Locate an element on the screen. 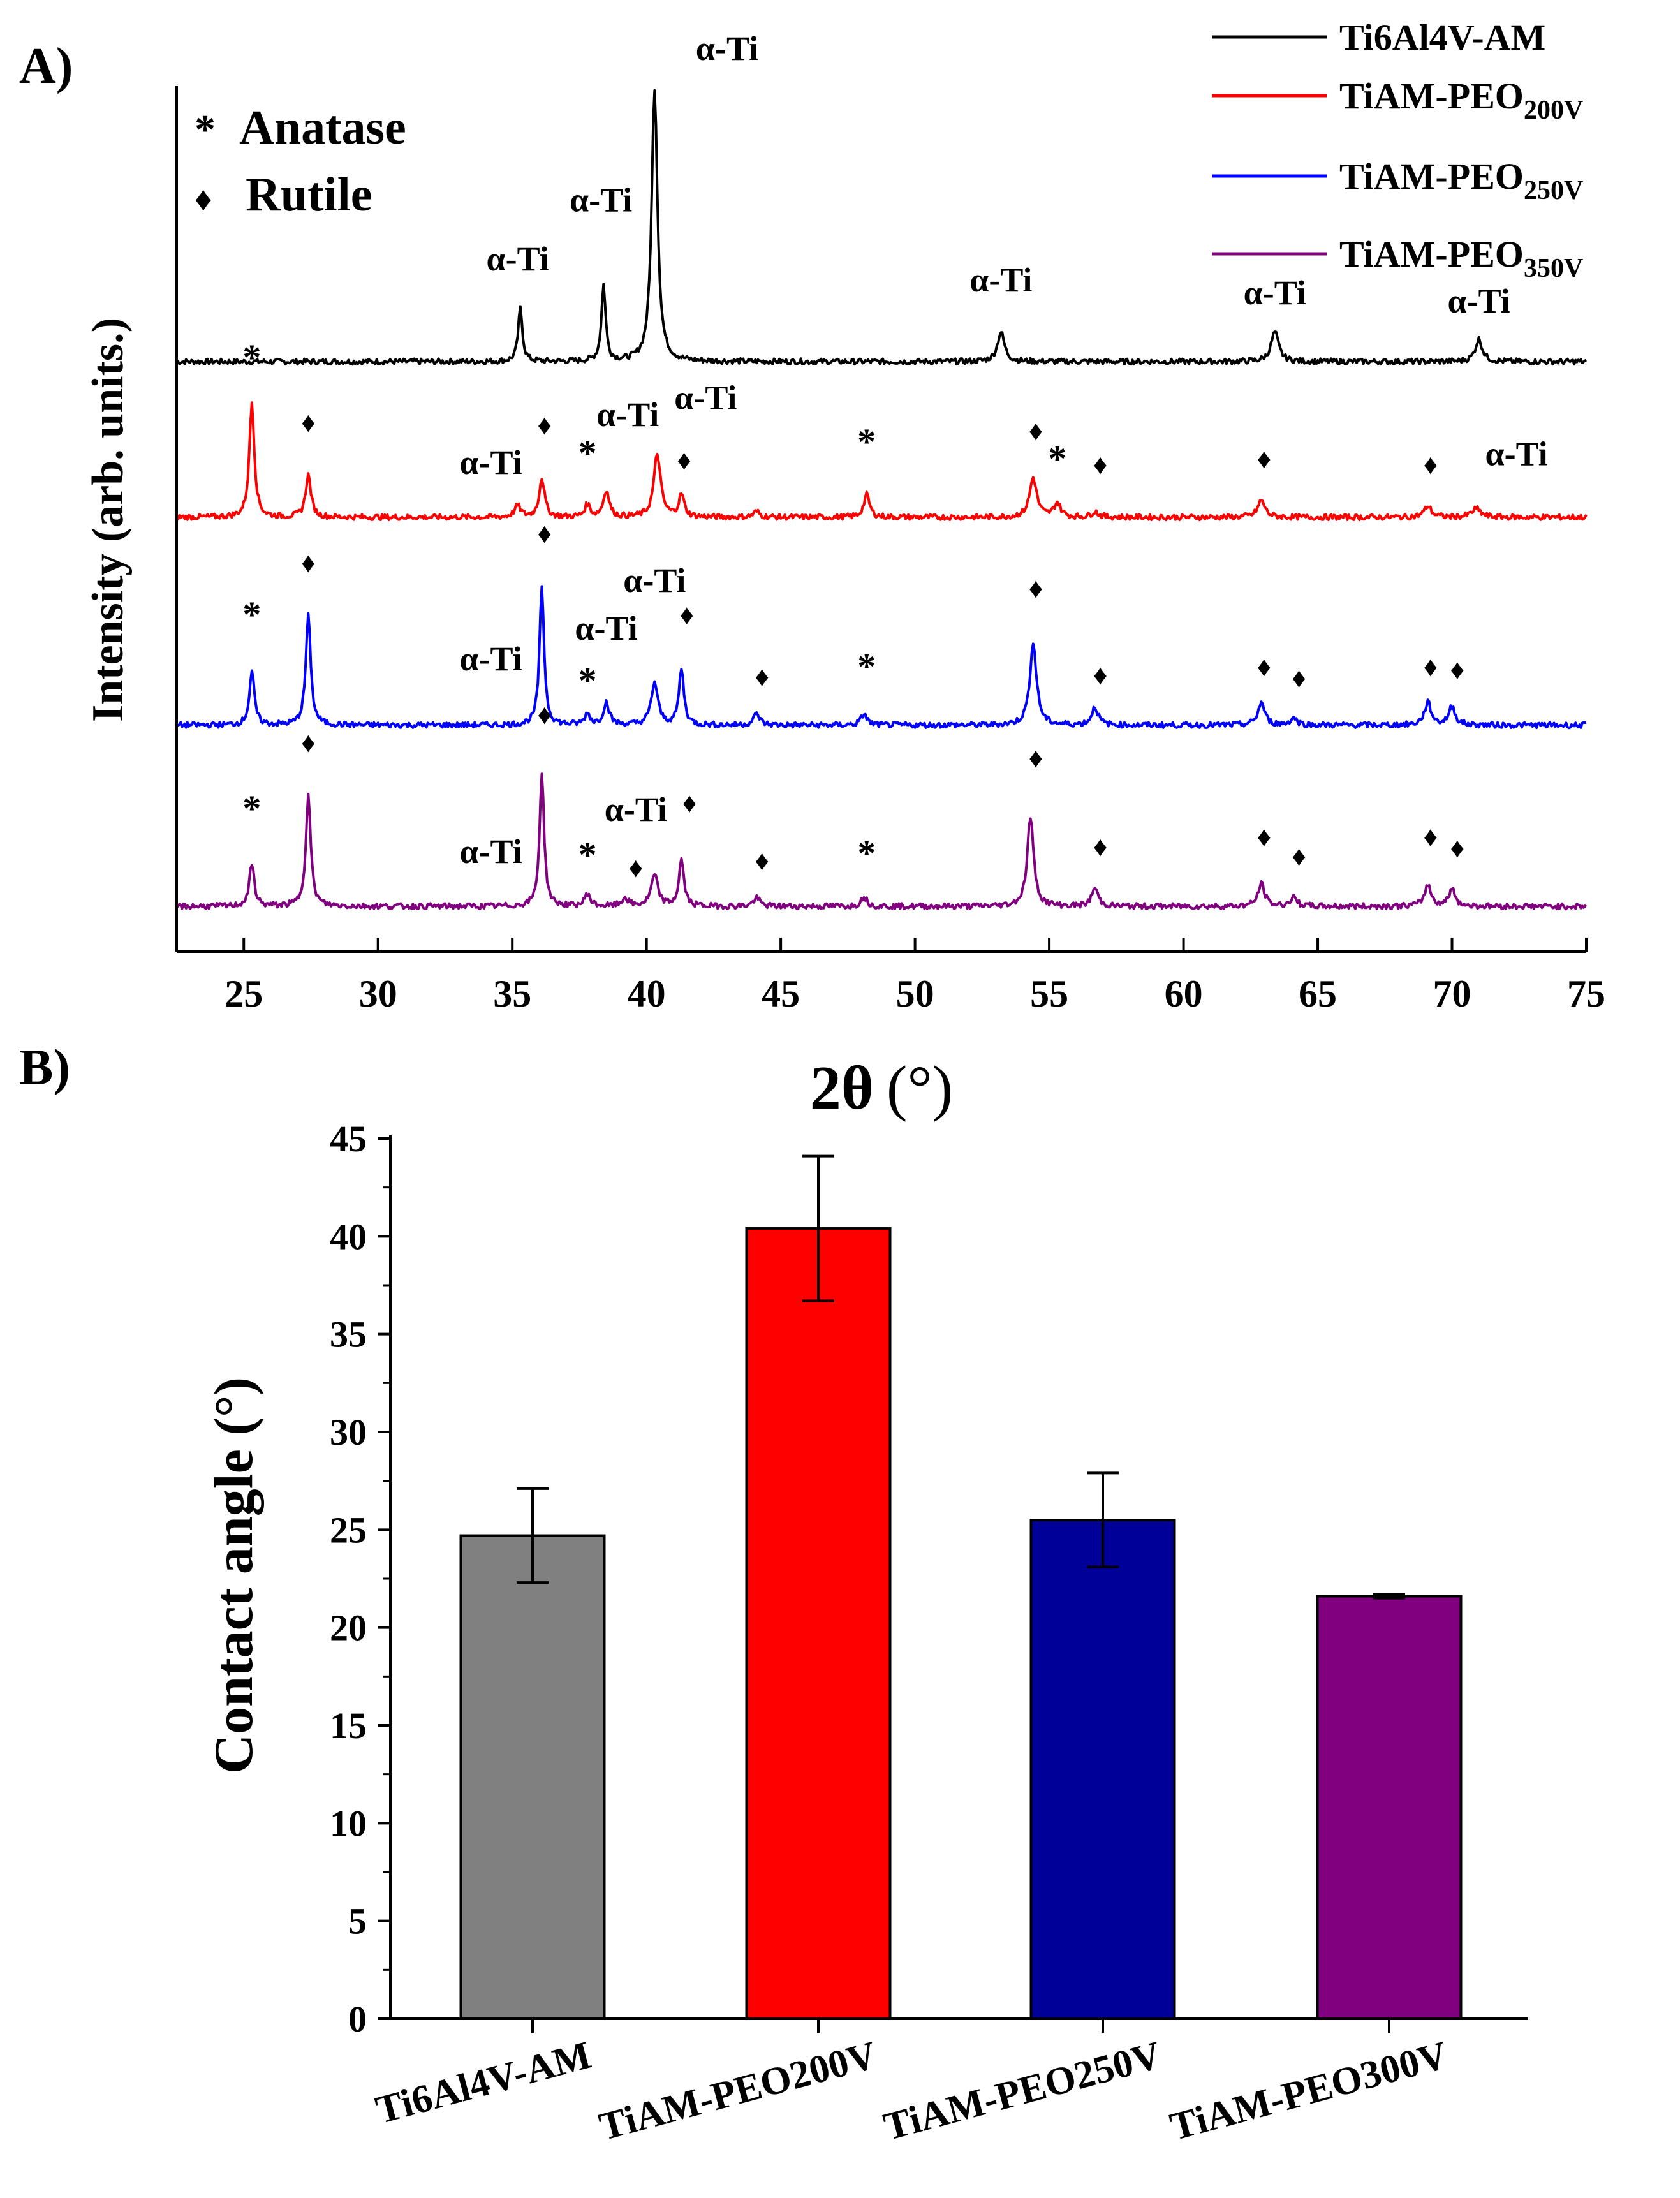  legend-tiam-peo350v: TiAM-PEO350V is located at coordinates (1398, 258).